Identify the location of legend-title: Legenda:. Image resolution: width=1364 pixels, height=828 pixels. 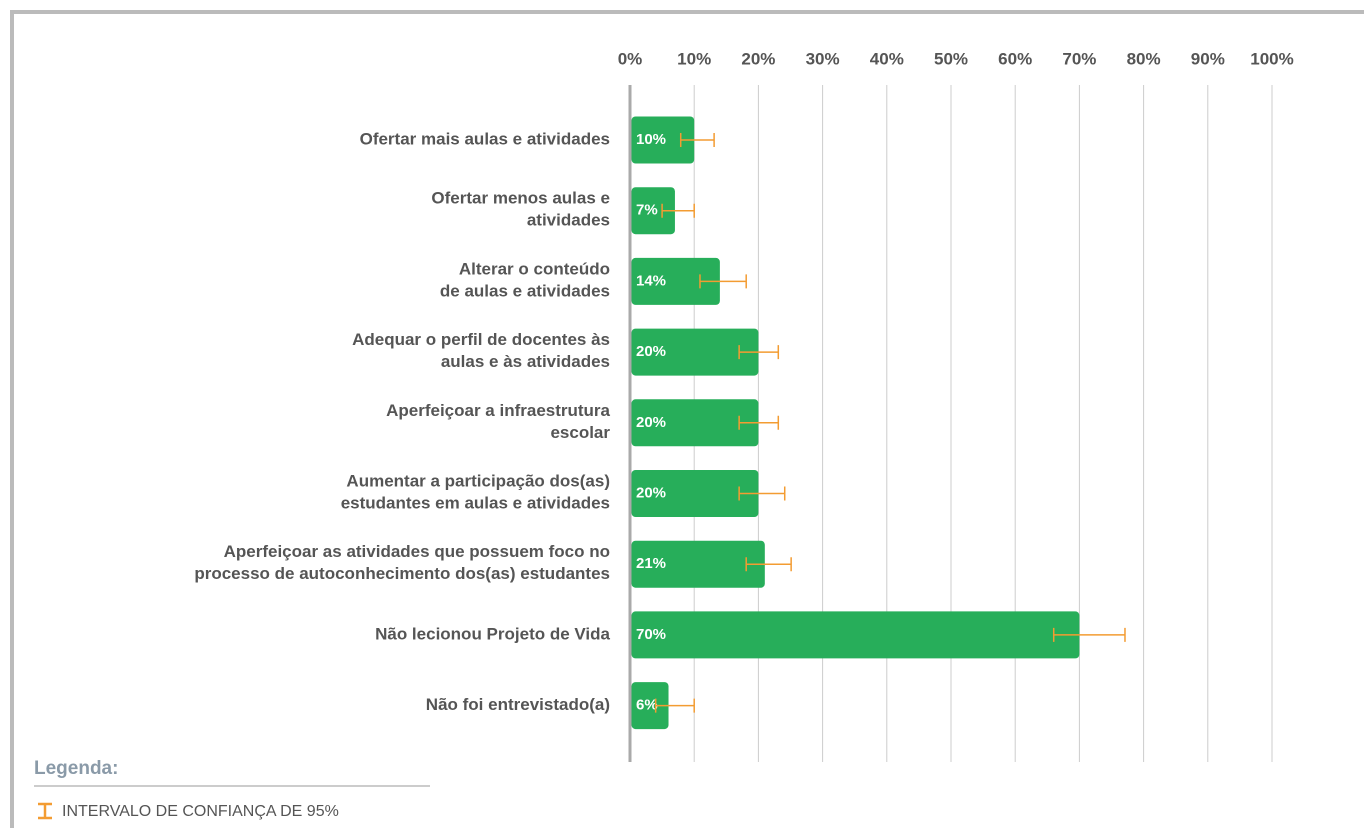
(76, 768).